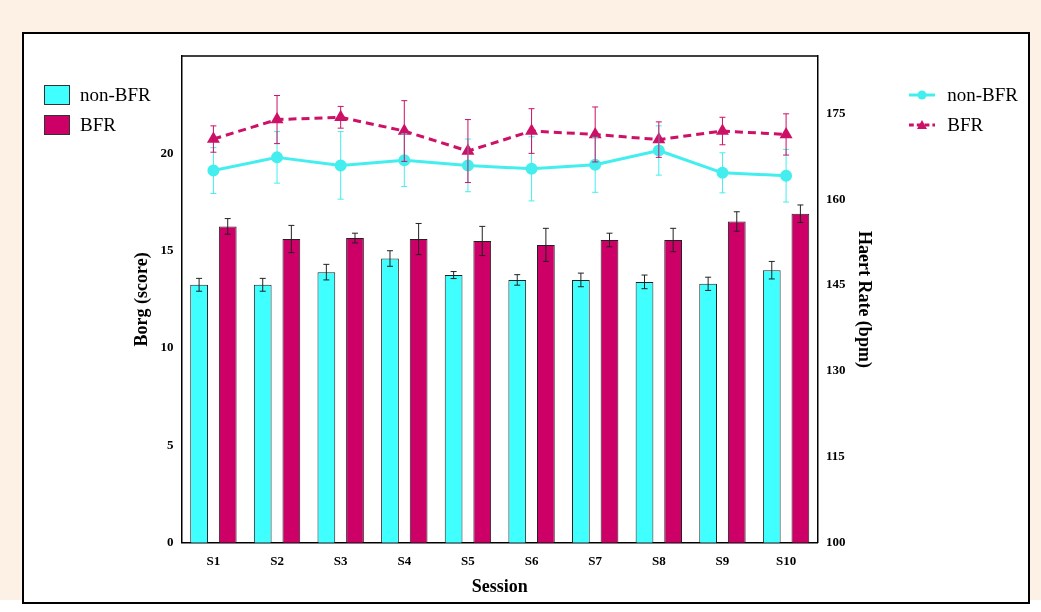 The height and width of the screenshot is (612, 1041). Describe the element at coordinates (142, 299) in the screenshot. I see `y-axis-title: Borg (score)` at that location.